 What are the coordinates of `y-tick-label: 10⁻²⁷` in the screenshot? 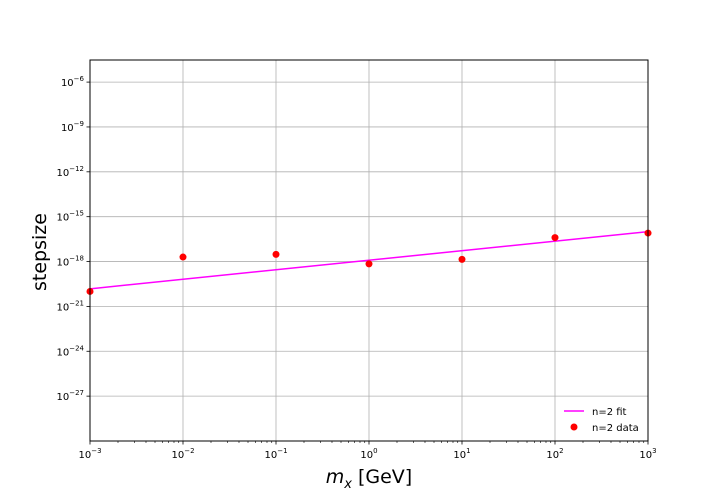 It's located at (70, 396).